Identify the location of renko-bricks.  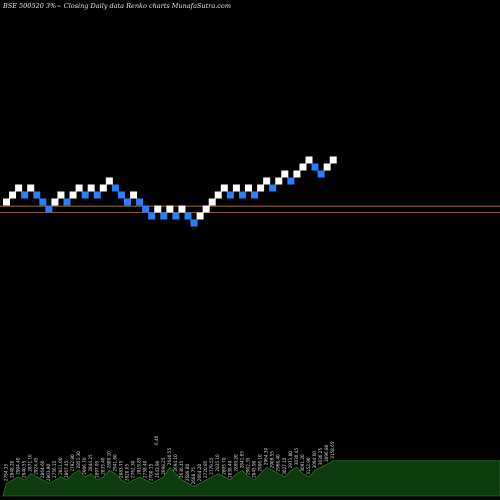
(170, 191).